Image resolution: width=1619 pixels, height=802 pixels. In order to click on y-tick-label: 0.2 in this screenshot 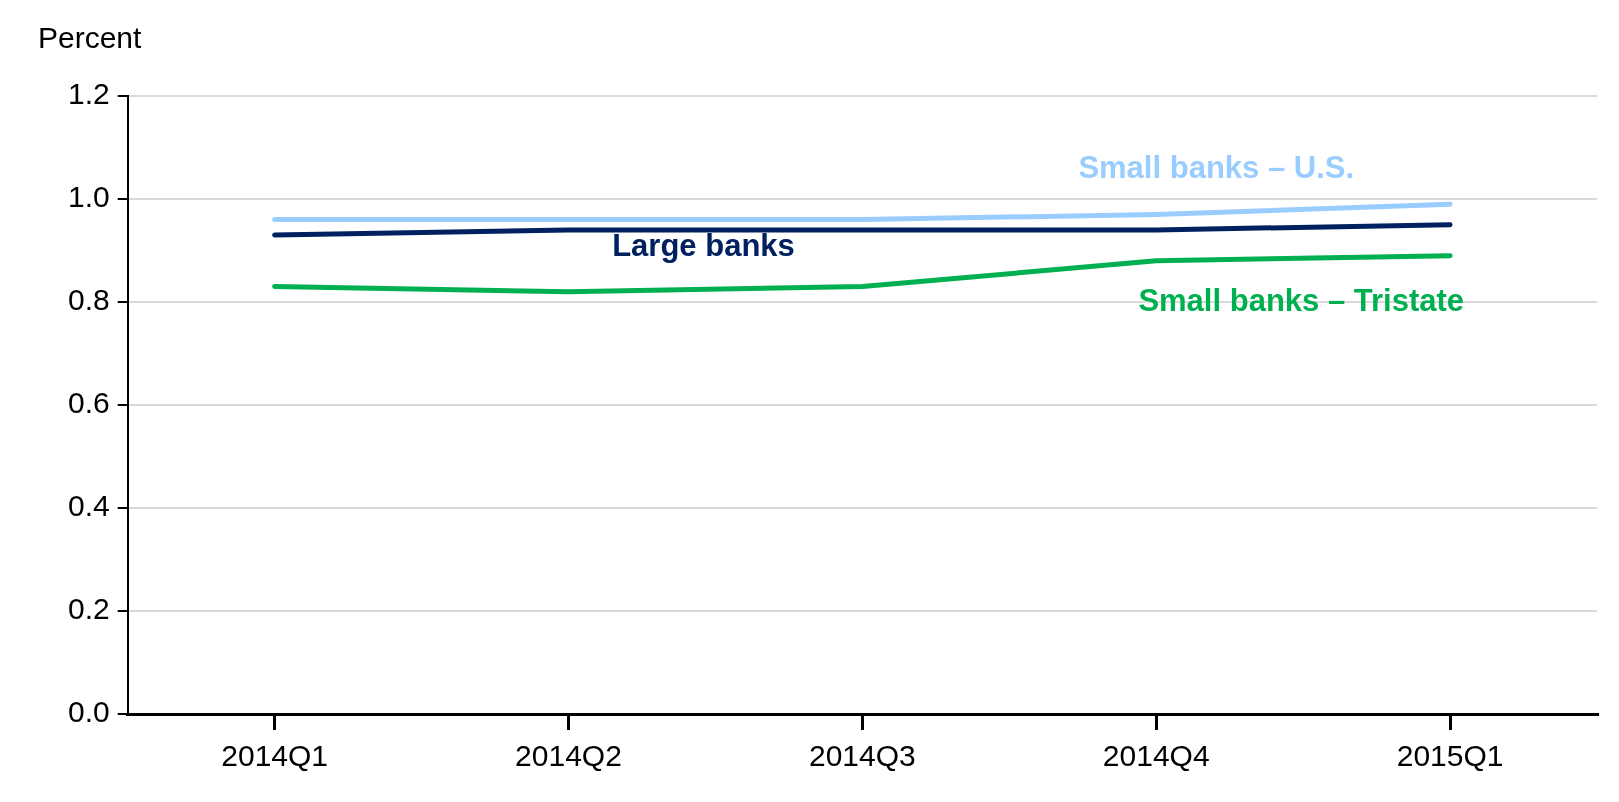, I will do `click(88, 609)`.